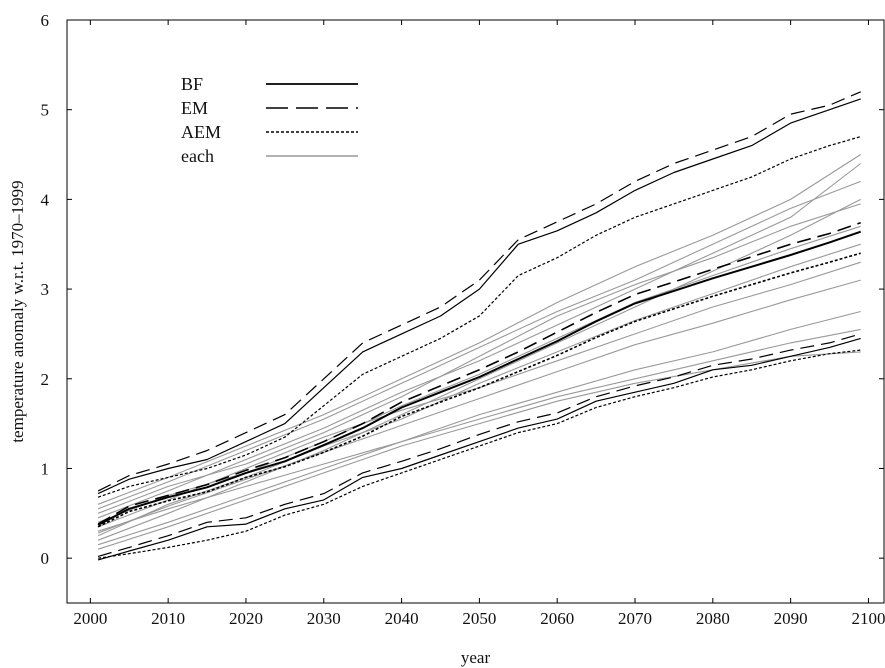  What do you see at coordinates (45, 289) in the screenshot?
I see `y-tick-label: 3` at bounding box center [45, 289].